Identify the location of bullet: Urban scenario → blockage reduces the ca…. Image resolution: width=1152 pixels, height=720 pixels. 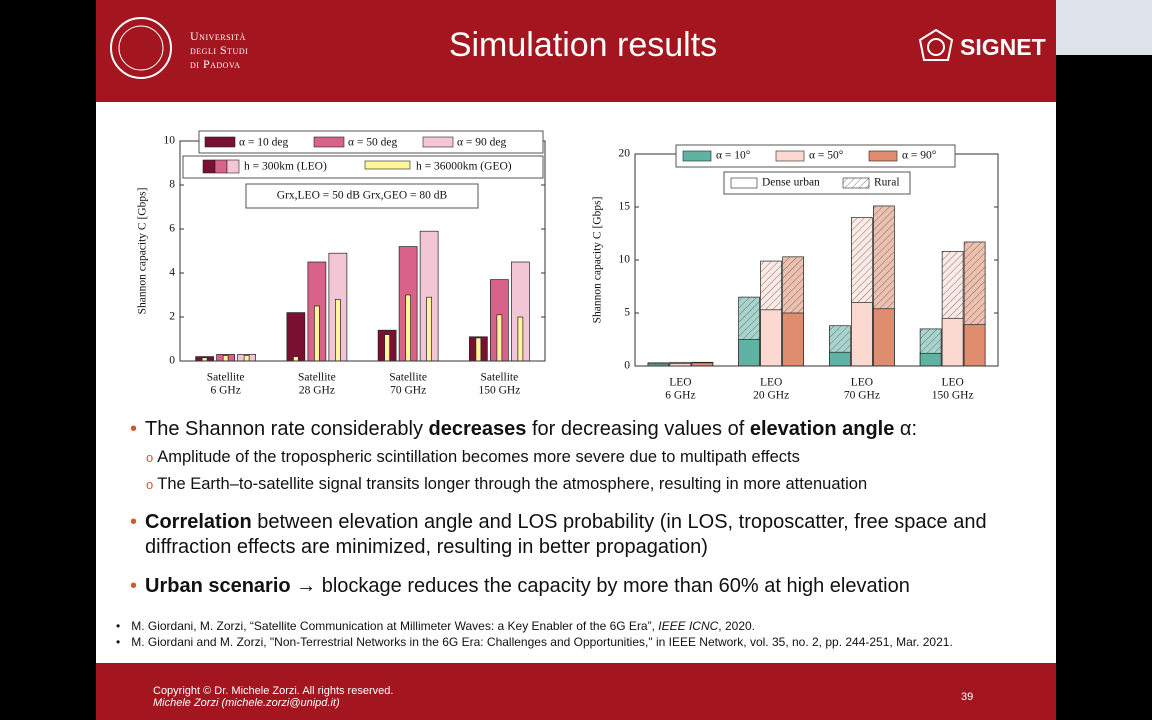
(585, 586).